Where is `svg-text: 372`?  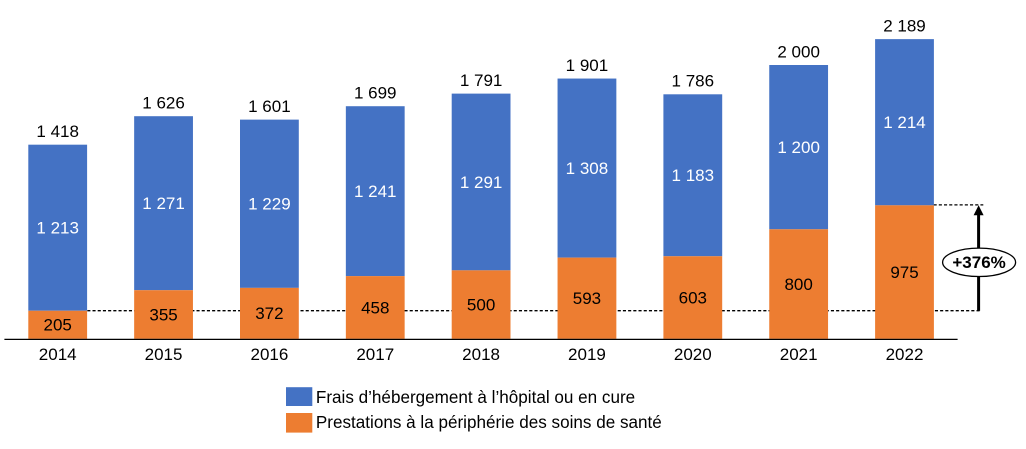 svg-text: 372 is located at coordinates (269, 313).